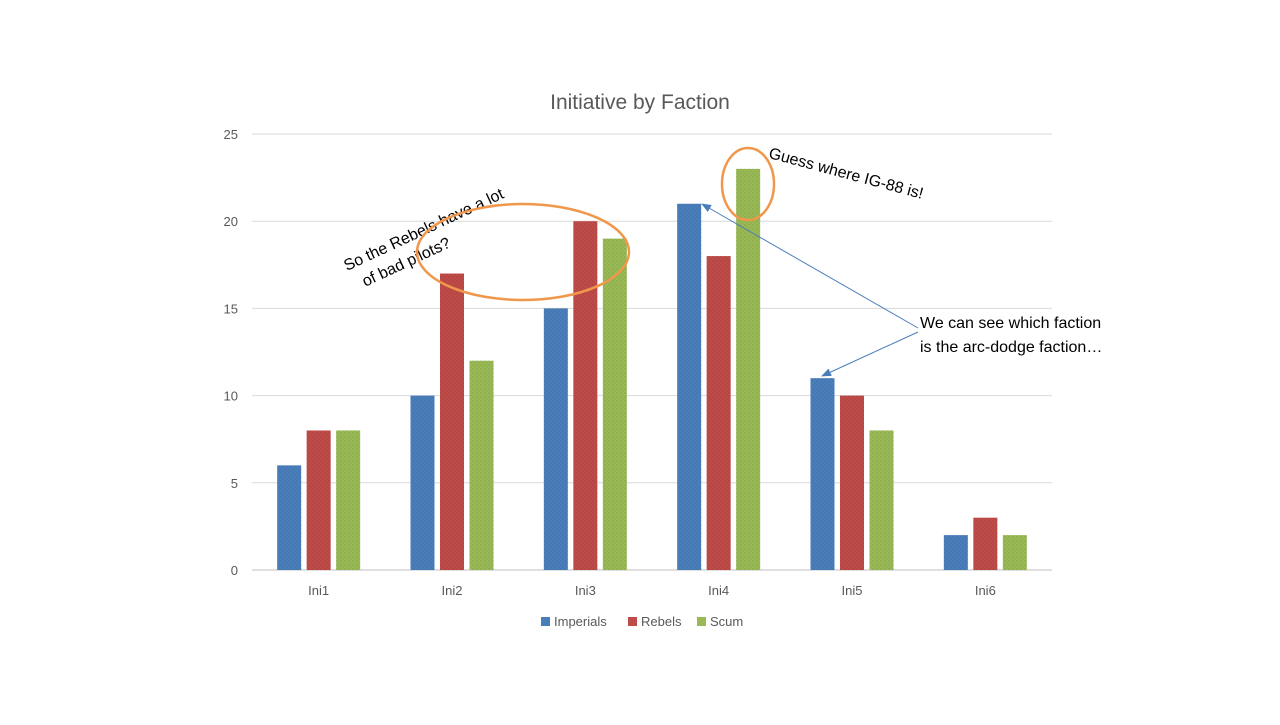 The width and height of the screenshot is (1280, 725). I want to click on x-tick-label: Ini3, so click(585, 590).